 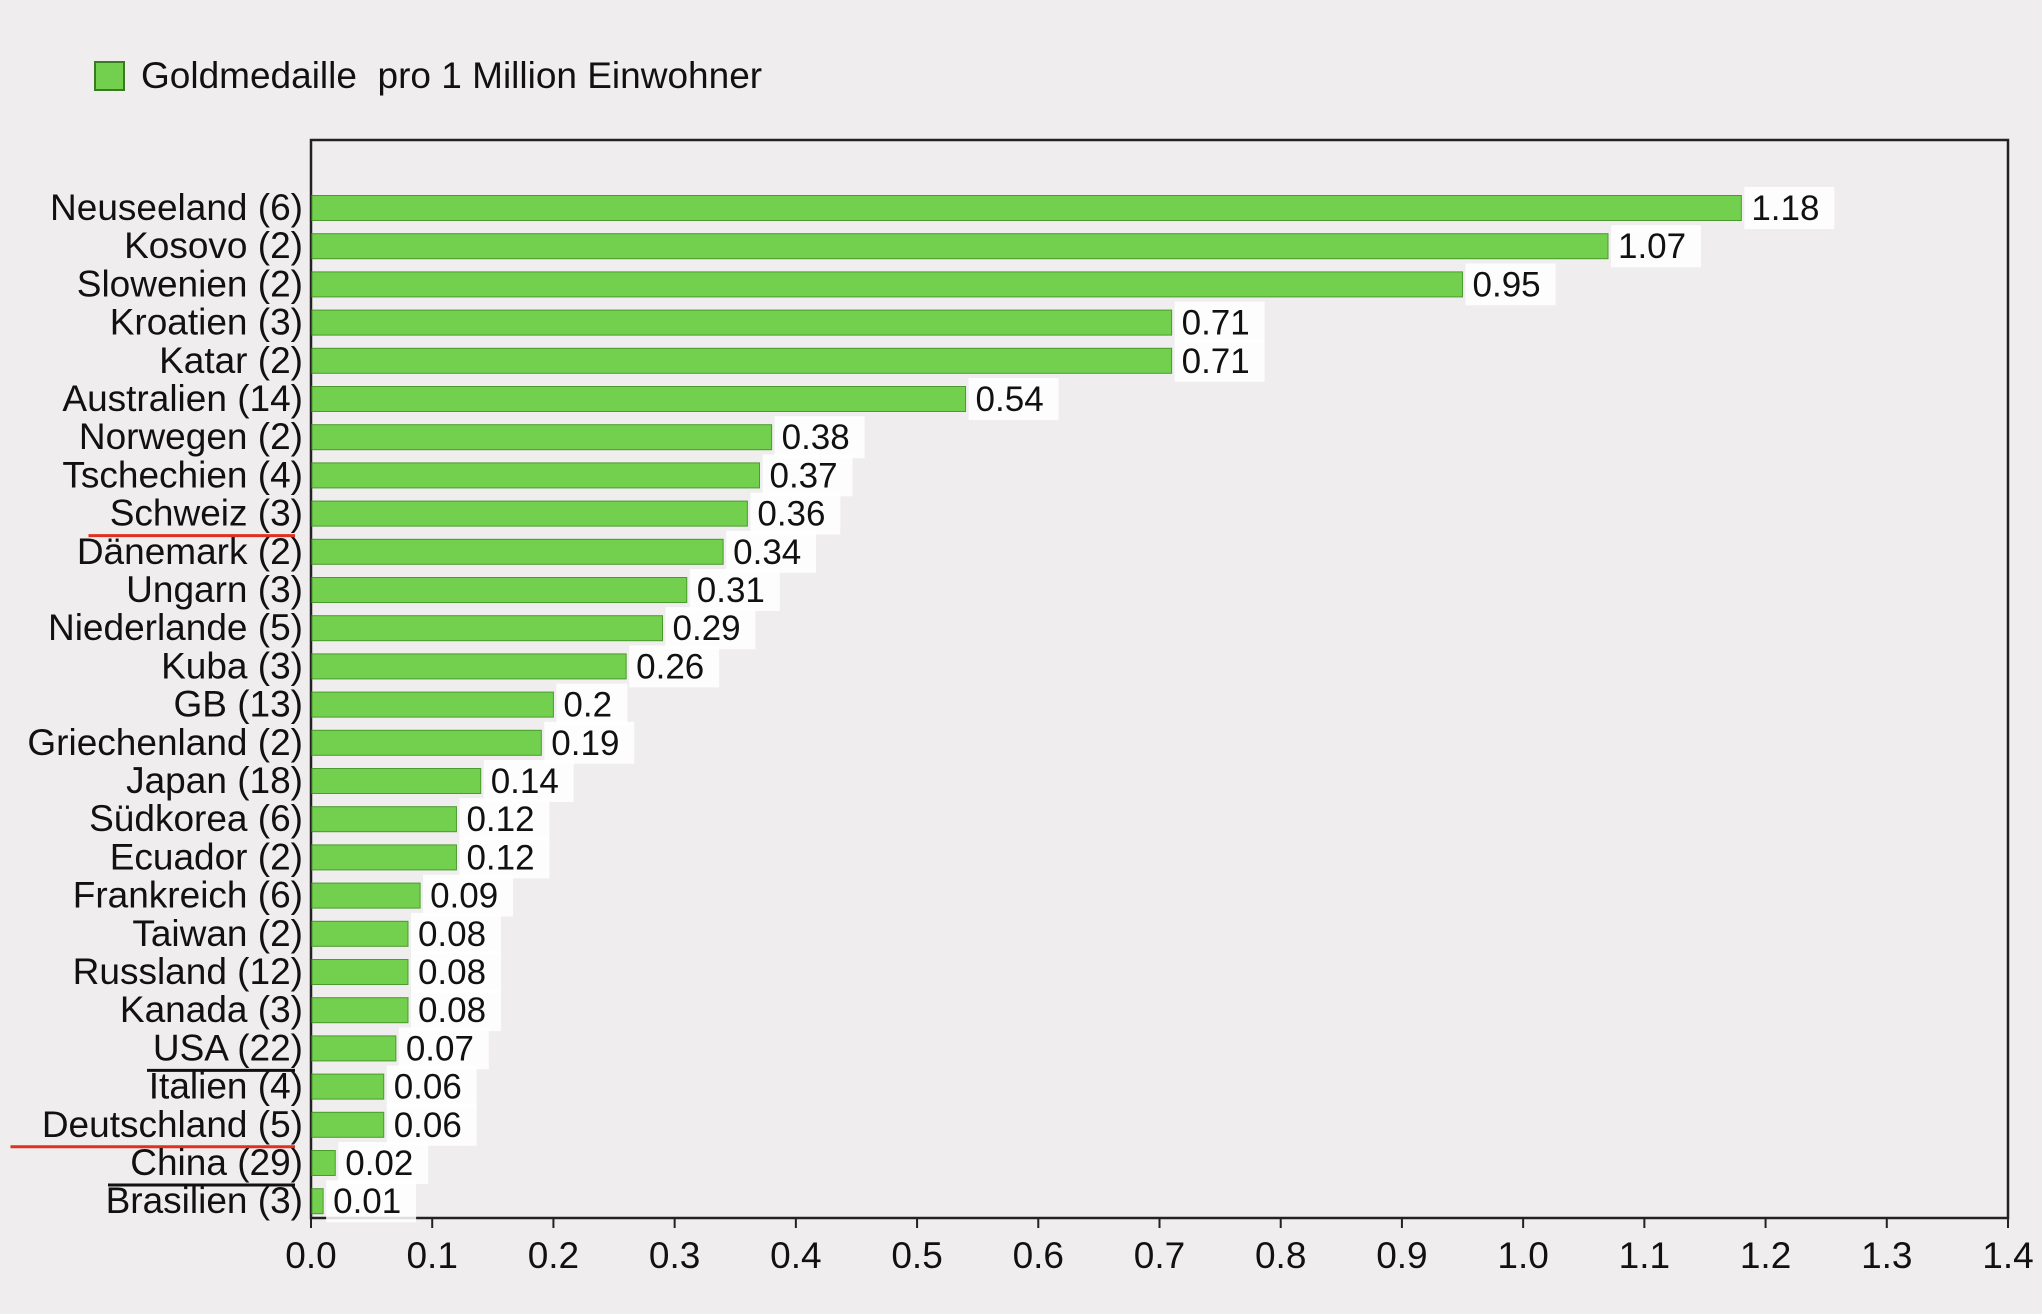 I want to click on category-label: USA (22), so click(x=228, y=1047).